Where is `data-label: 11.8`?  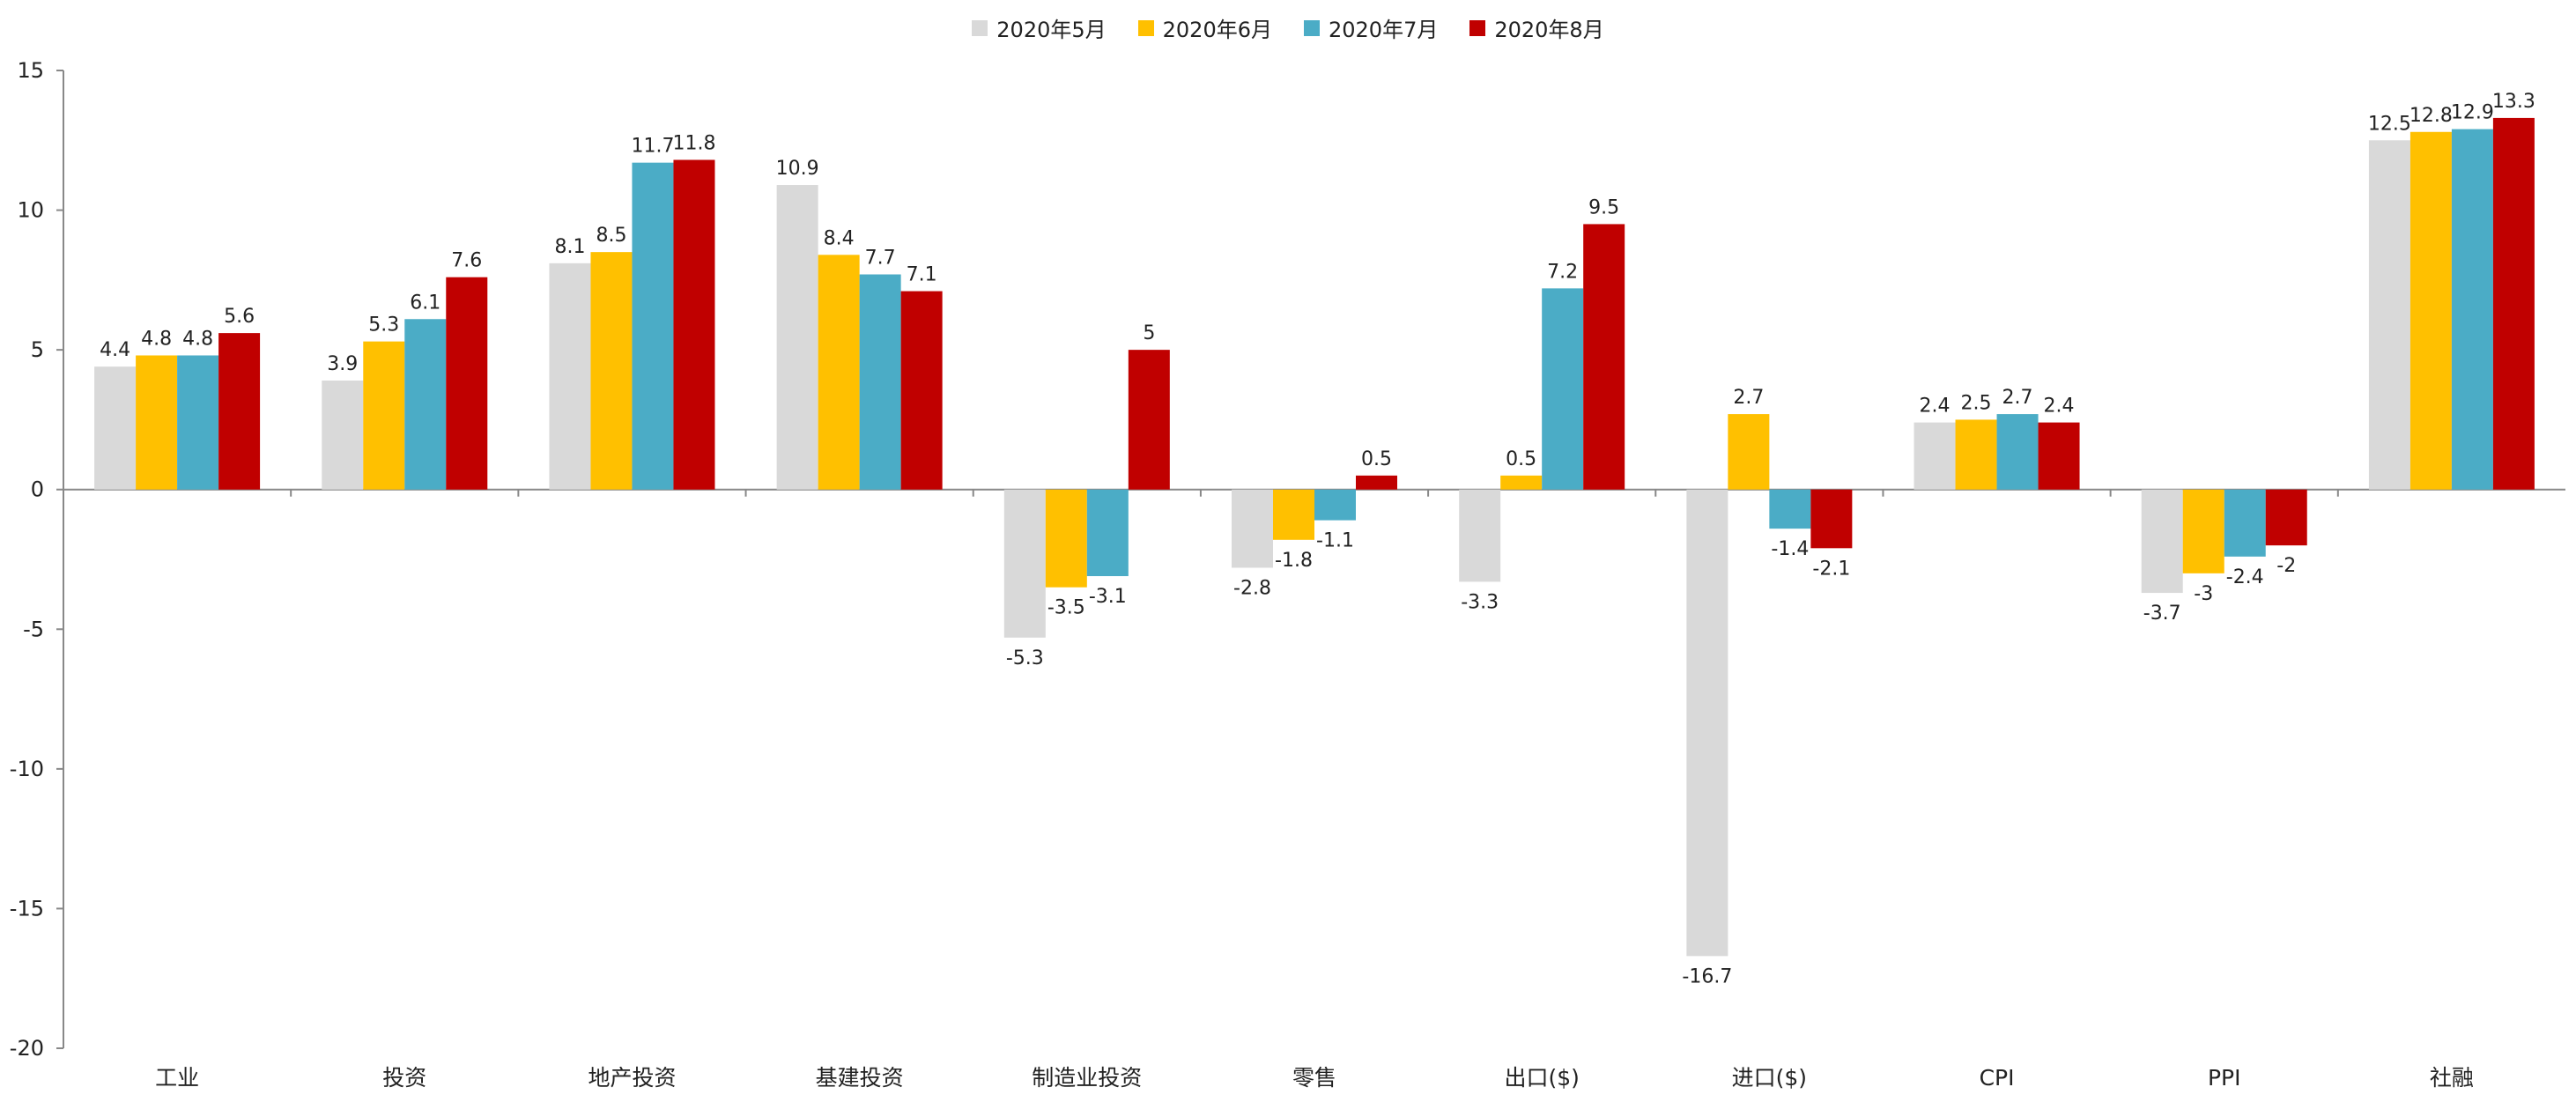 data-label: 11.8 is located at coordinates (694, 143).